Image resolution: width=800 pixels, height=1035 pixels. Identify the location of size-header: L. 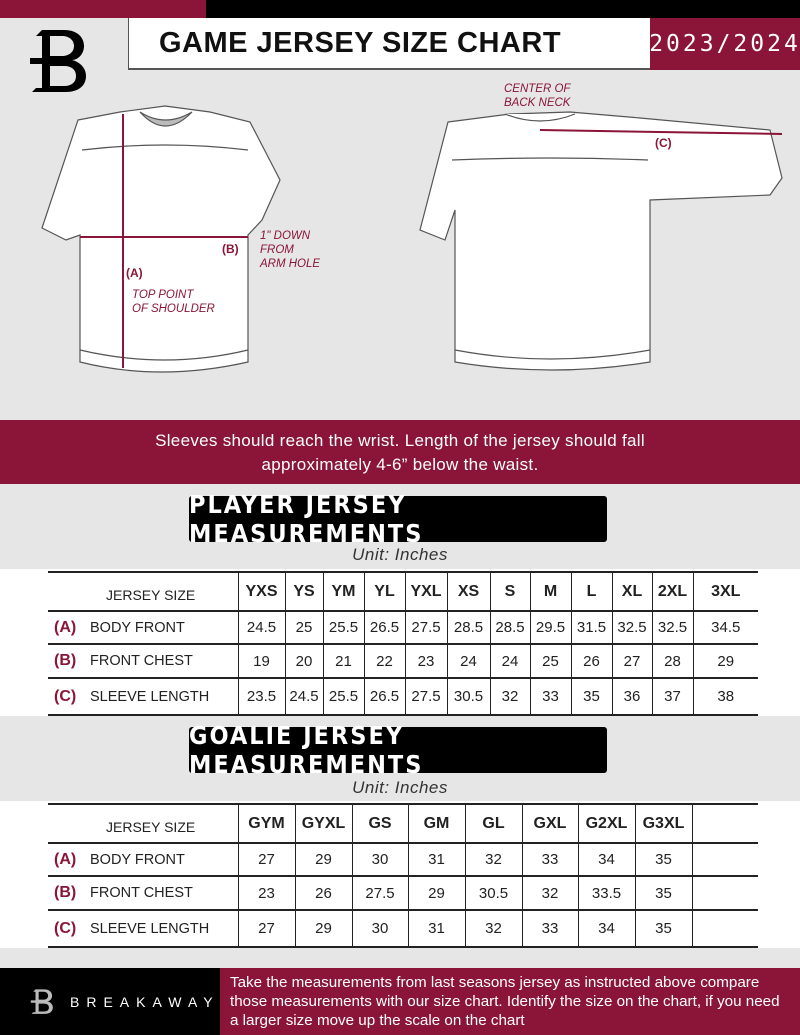
(591, 591).